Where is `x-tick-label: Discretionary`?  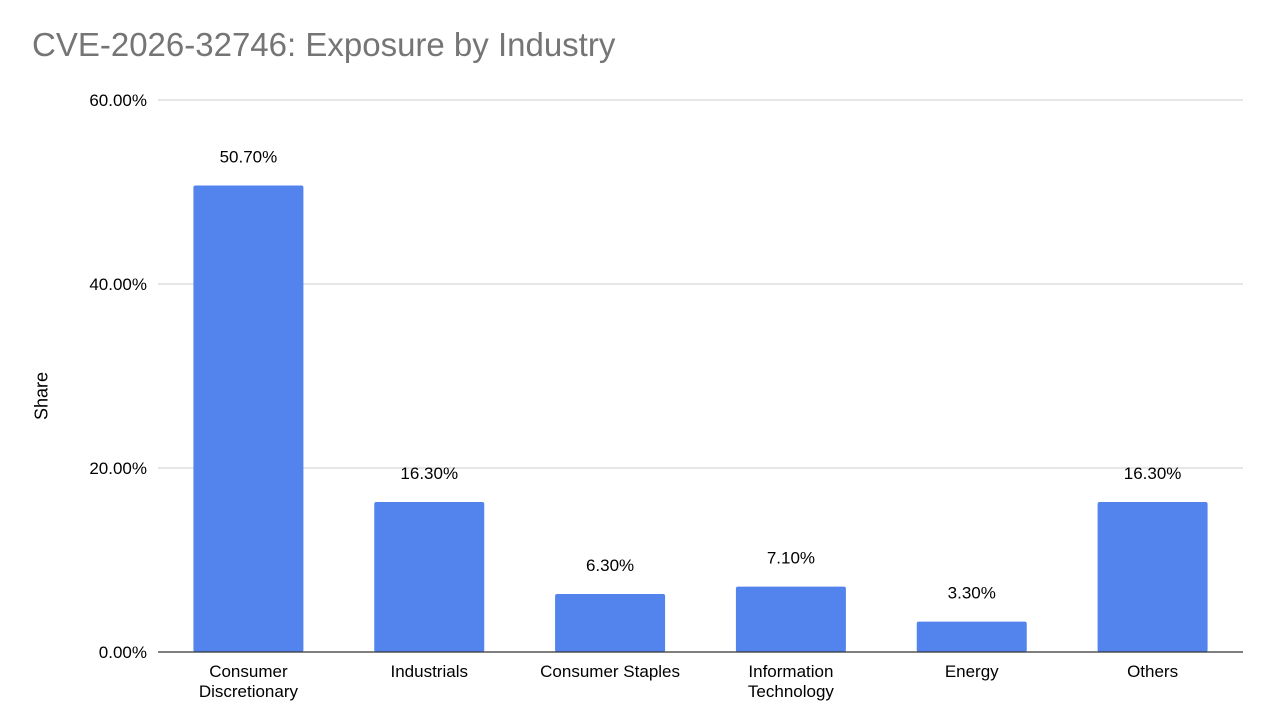
x-tick-label: Discretionary is located at coordinates (249, 691).